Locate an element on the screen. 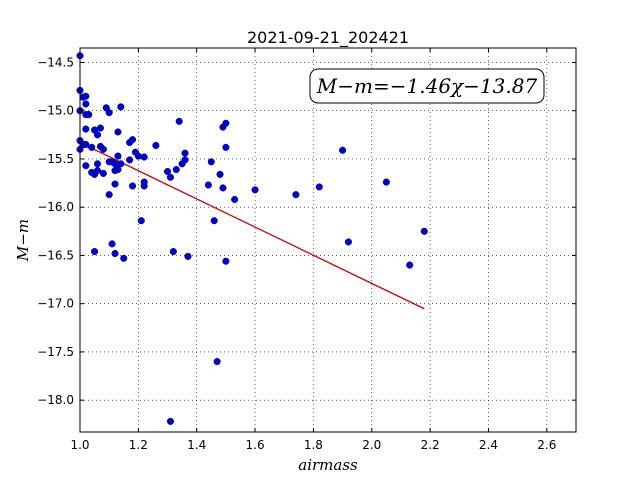  x-tick-label: 2.4 is located at coordinates (488, 445).